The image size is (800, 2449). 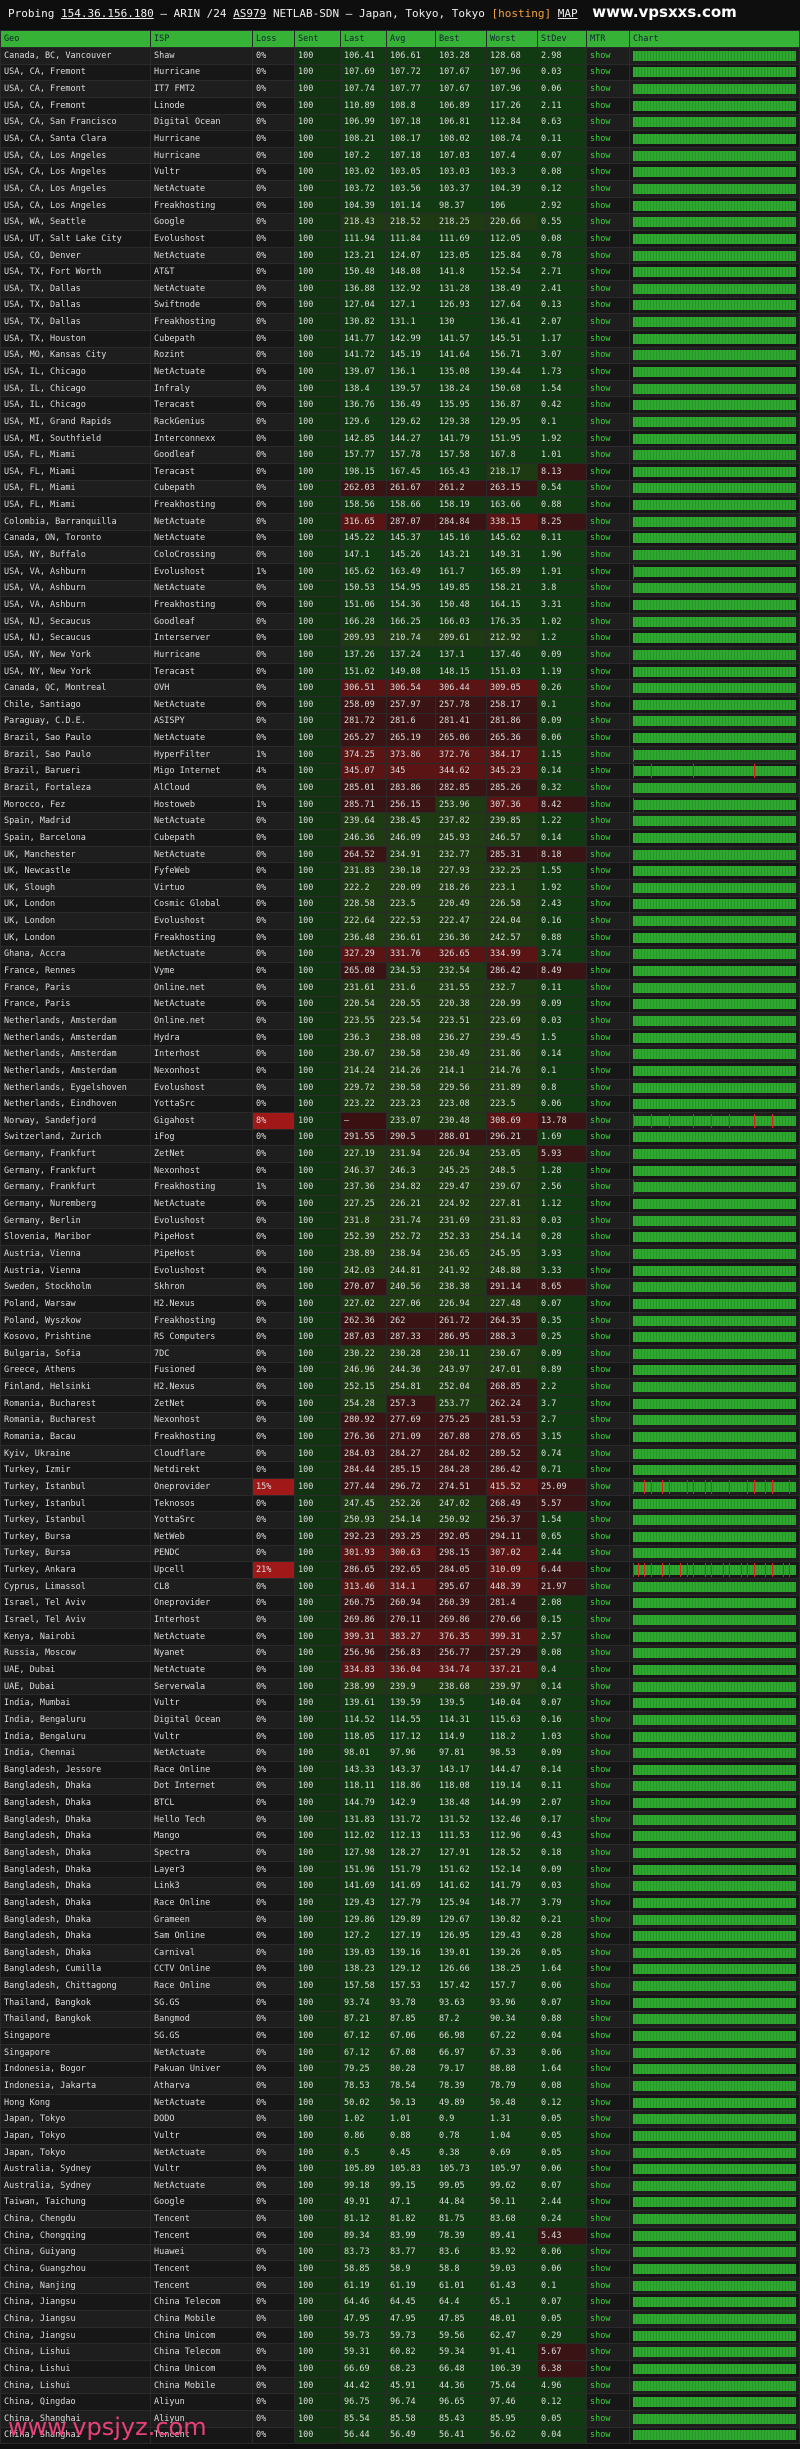 I want to click on asn-link: AS979, so click(x=250, y=13).